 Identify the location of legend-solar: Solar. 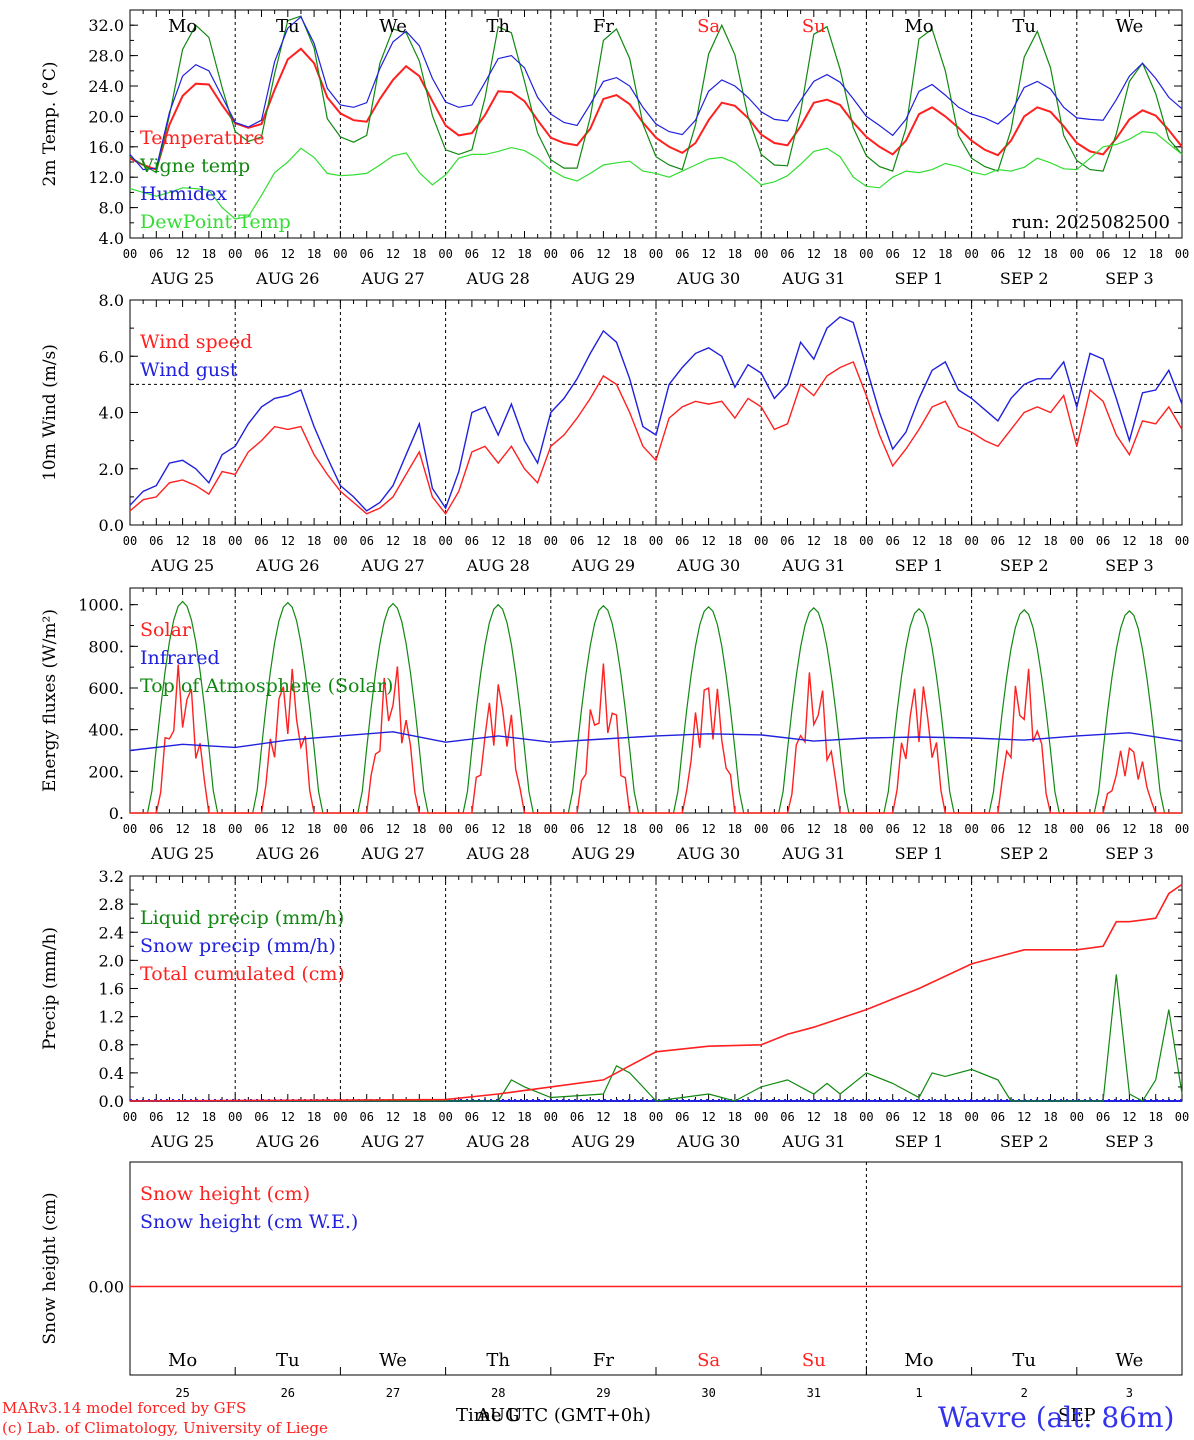
(166, 630).